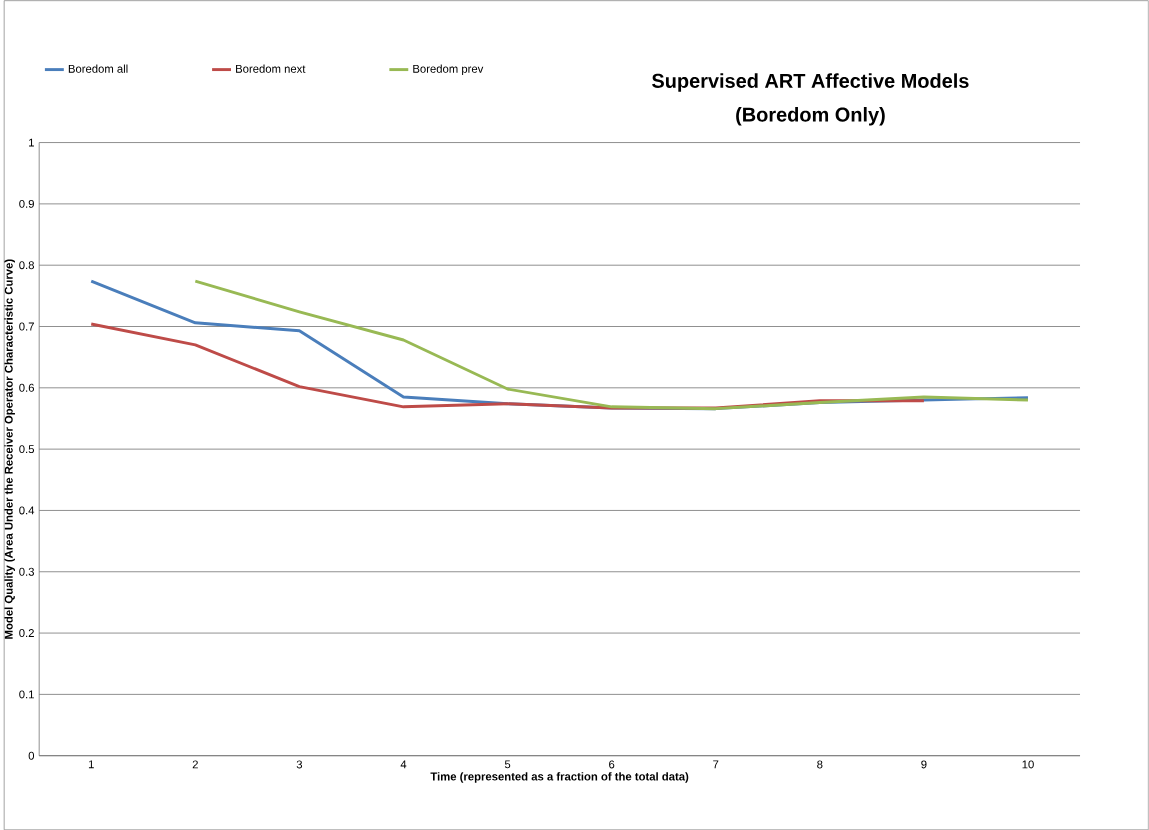  I want to click on y-tick-label: 0.3, so click(26, 571).